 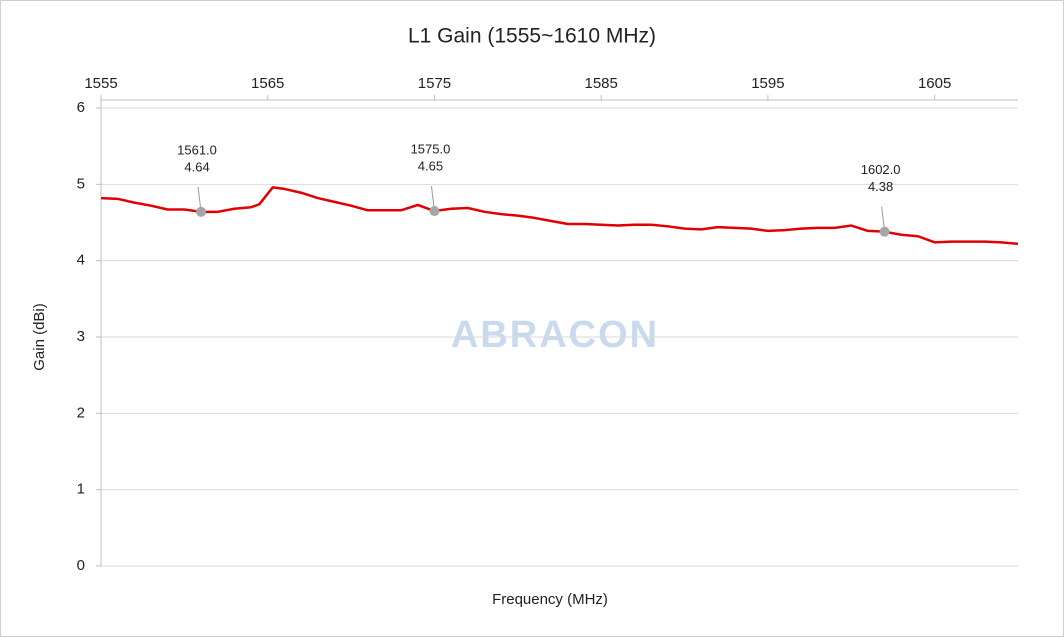 What do you see at coordinates (880, 186) in the screenshot?
I see `annotation-y-label: 4.38` at bounding box center [880, 186].